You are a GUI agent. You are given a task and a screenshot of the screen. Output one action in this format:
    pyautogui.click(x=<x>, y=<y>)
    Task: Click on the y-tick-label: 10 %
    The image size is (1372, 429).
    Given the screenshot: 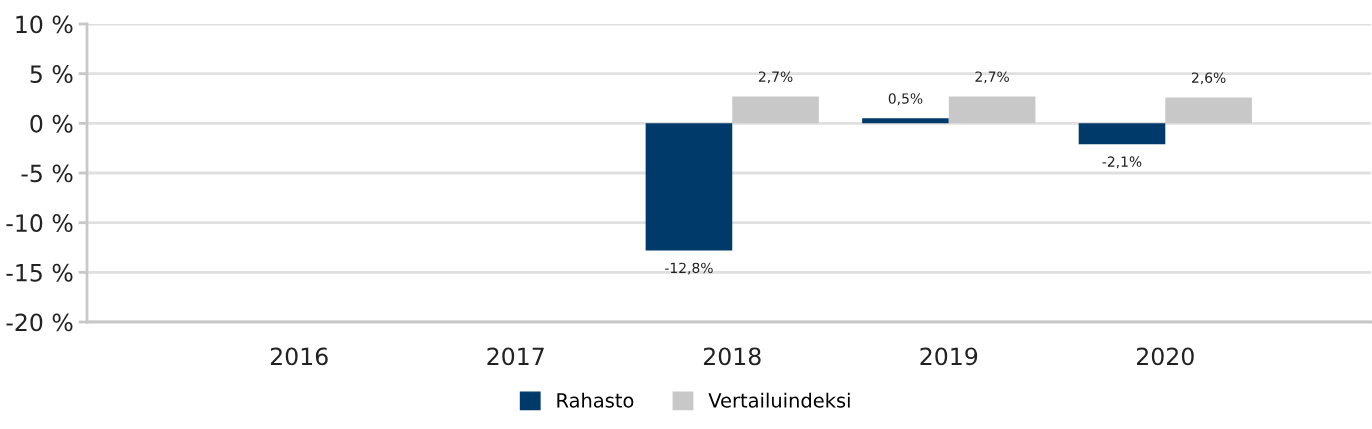 What is the action you would take?
    pyautogui.click(x=44, y=24)
    